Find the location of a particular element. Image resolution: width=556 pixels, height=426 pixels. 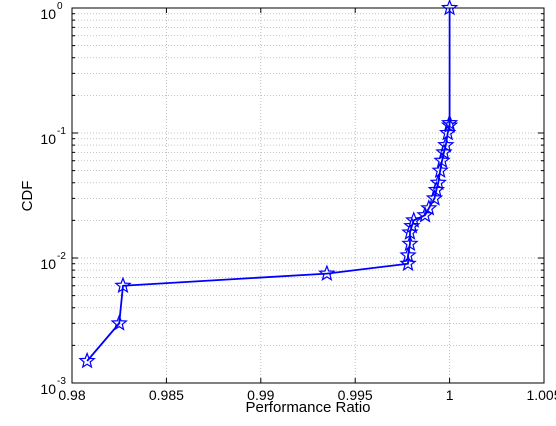

x-tick-label: 0.995 is located at coordinates (355, 395).